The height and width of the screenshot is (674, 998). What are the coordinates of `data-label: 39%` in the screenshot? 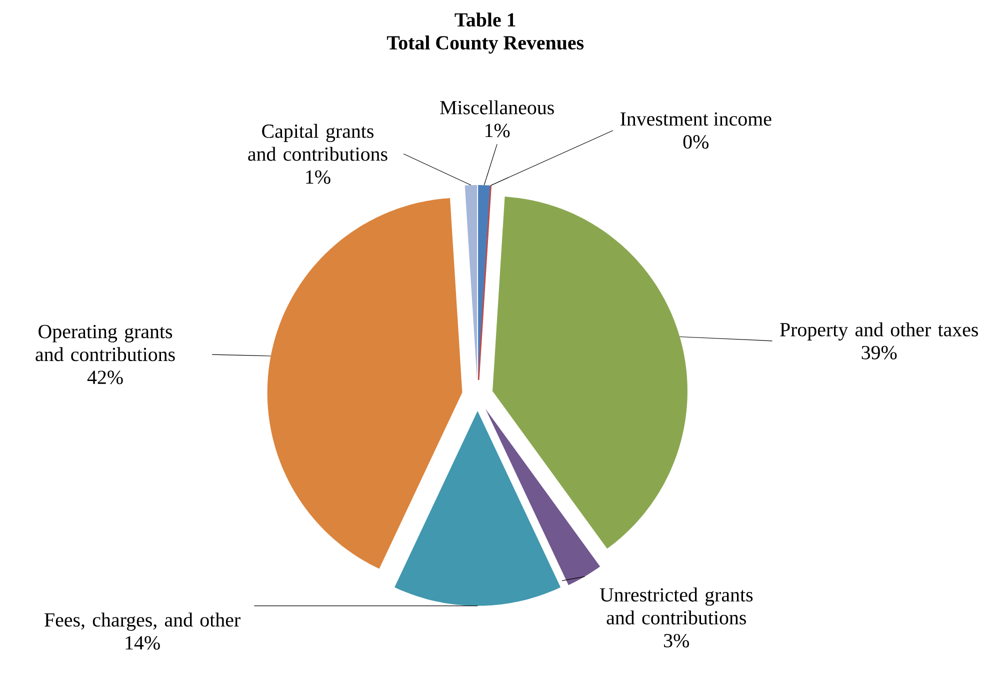 It's located at (879, 353).